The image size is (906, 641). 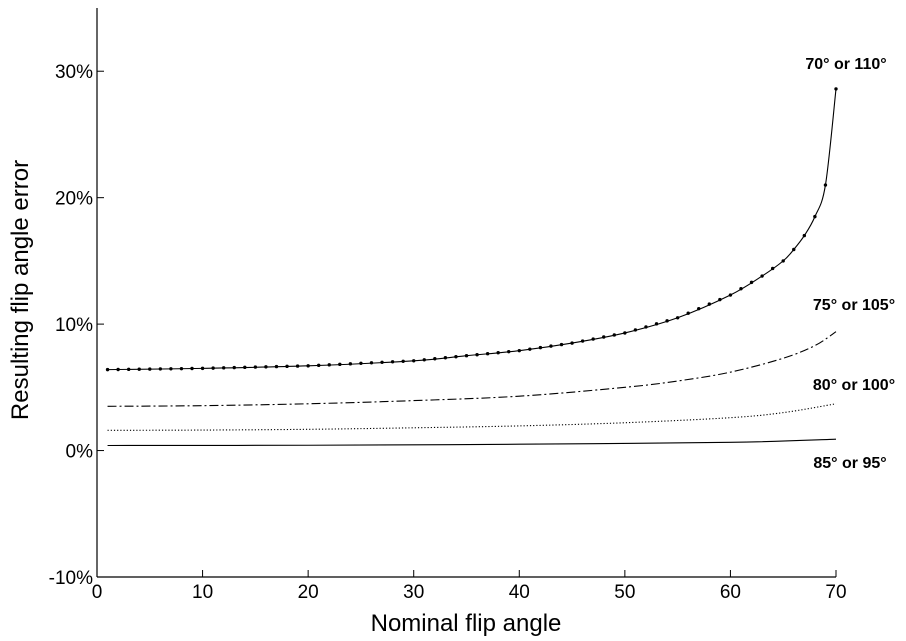 I want to click on series-label-3: 80° or 100°, so click(x=854, y=385).